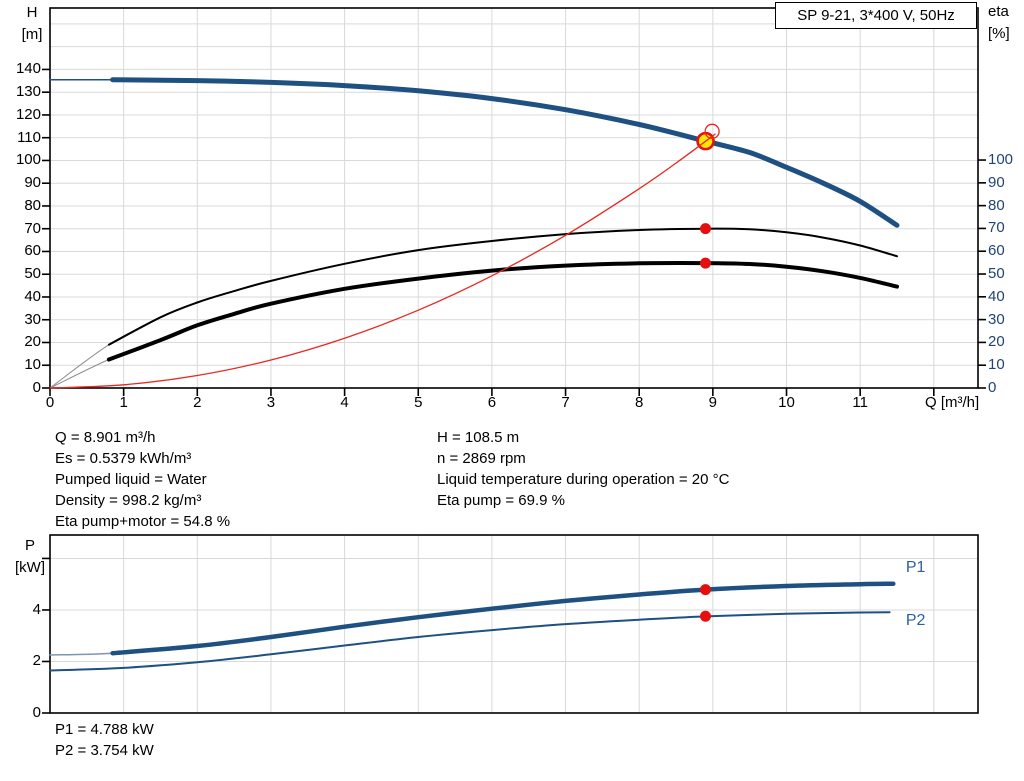  I want to click on right-axis-tick-label: 40, so click(996, 296).